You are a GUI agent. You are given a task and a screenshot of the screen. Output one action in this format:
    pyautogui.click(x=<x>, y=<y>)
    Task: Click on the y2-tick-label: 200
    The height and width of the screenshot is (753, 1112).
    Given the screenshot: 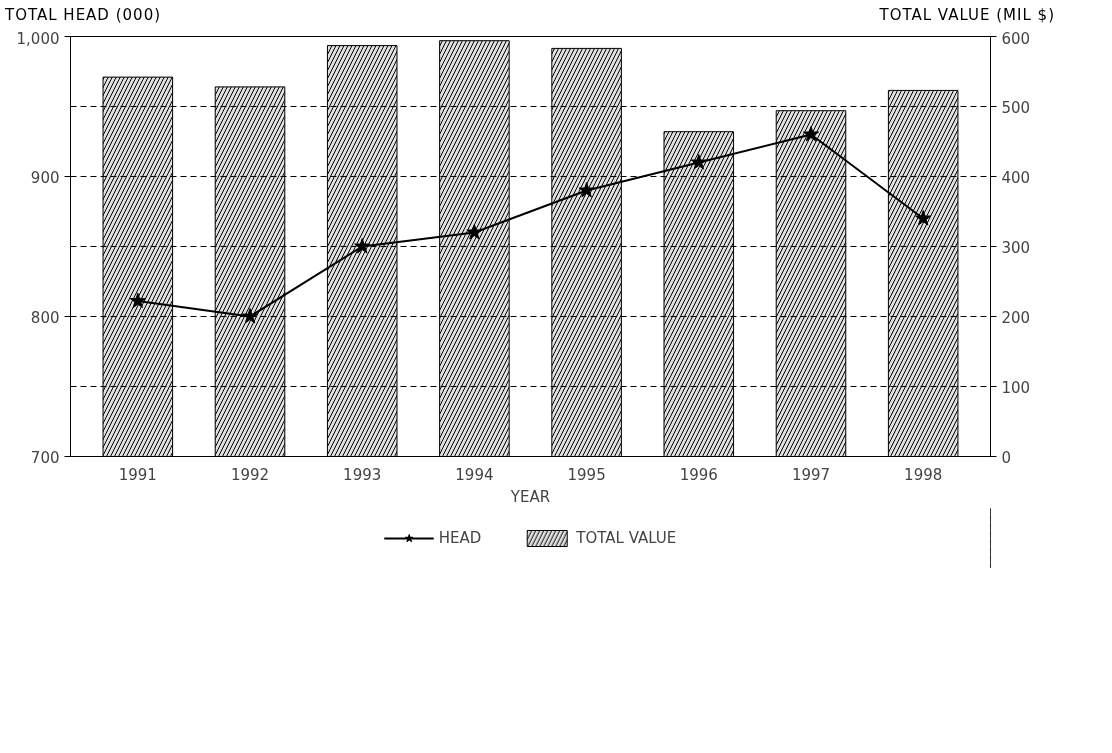 What is the action you would take?
    pyautogui.click(x=1016, y=317)
    